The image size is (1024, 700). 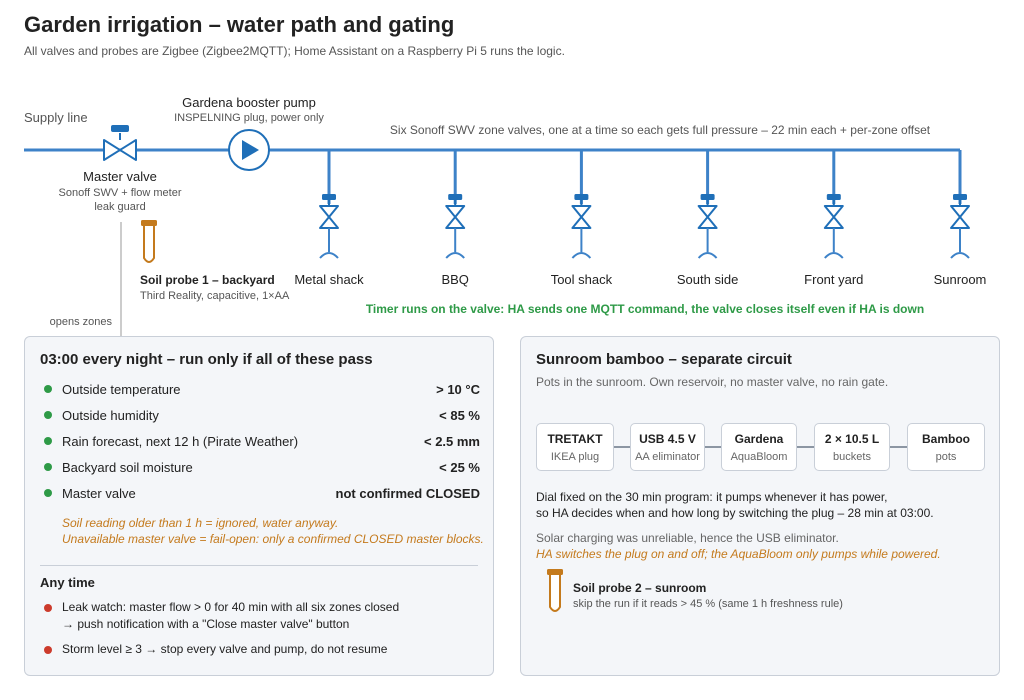 What do you see at coordinates (667, 447) in the screenshot?
I see `chain-box-usb: USB 4.5 V AA eliminator` at bounding box center [667, 447].